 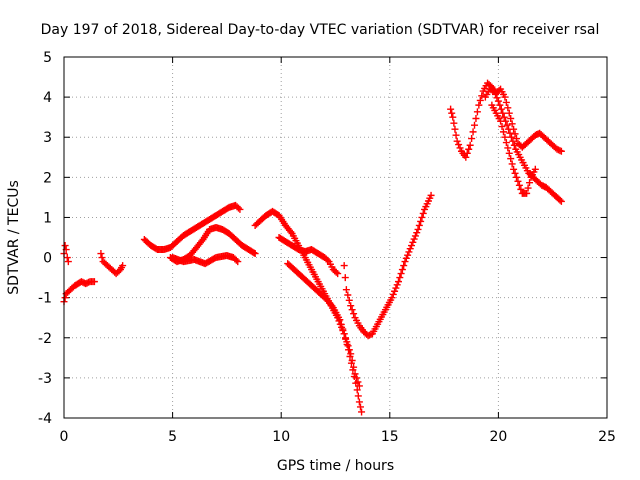 What do you see at coordinates (47, 178) in the screenshot?
I see `y-tick-label: 2` at bounding box center [47, 178].